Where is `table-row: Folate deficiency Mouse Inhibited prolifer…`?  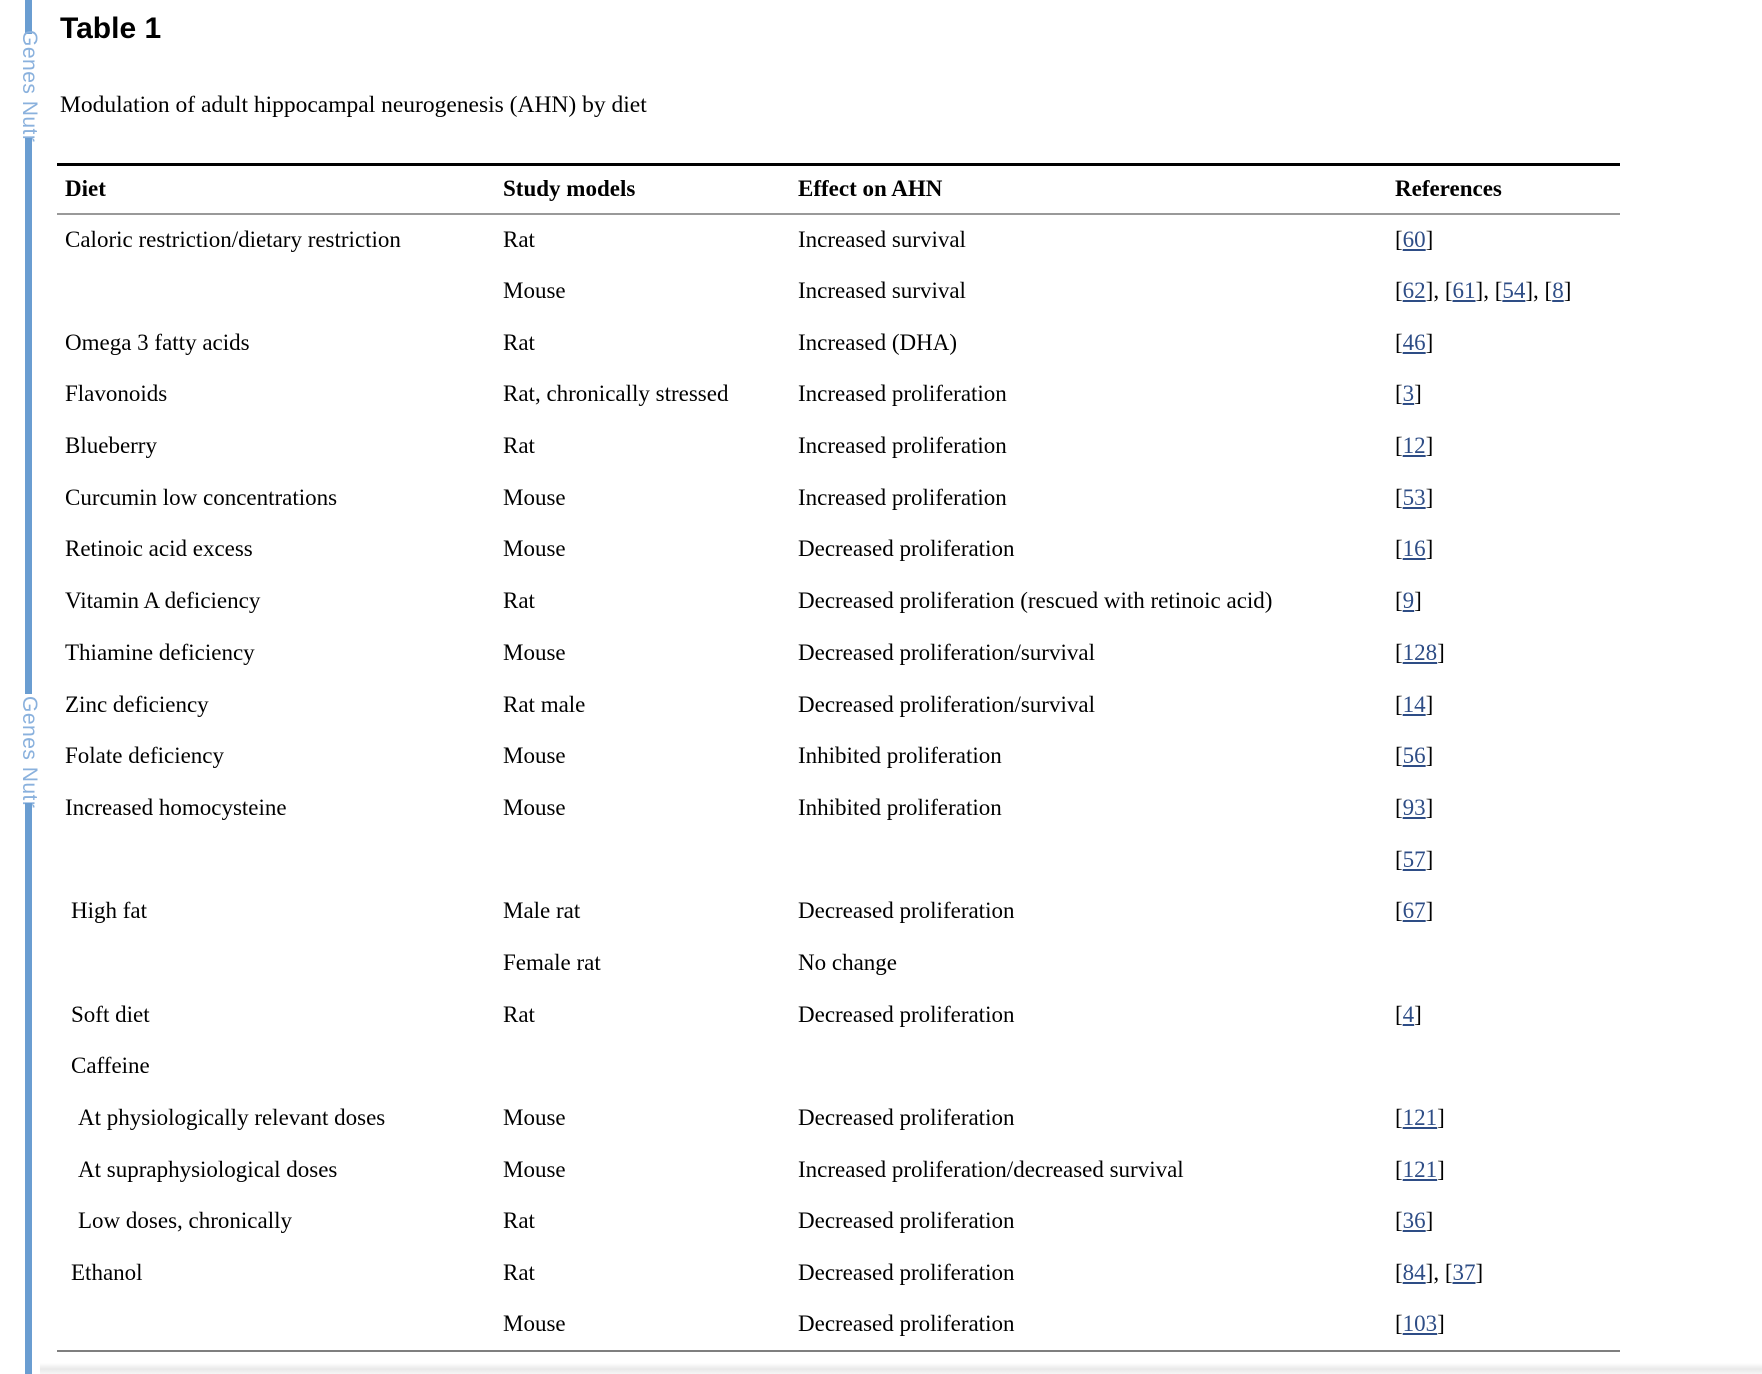
table-row: Folate deficiency Mouse Inhibited prolifer… is located at coordinates (838, 756).